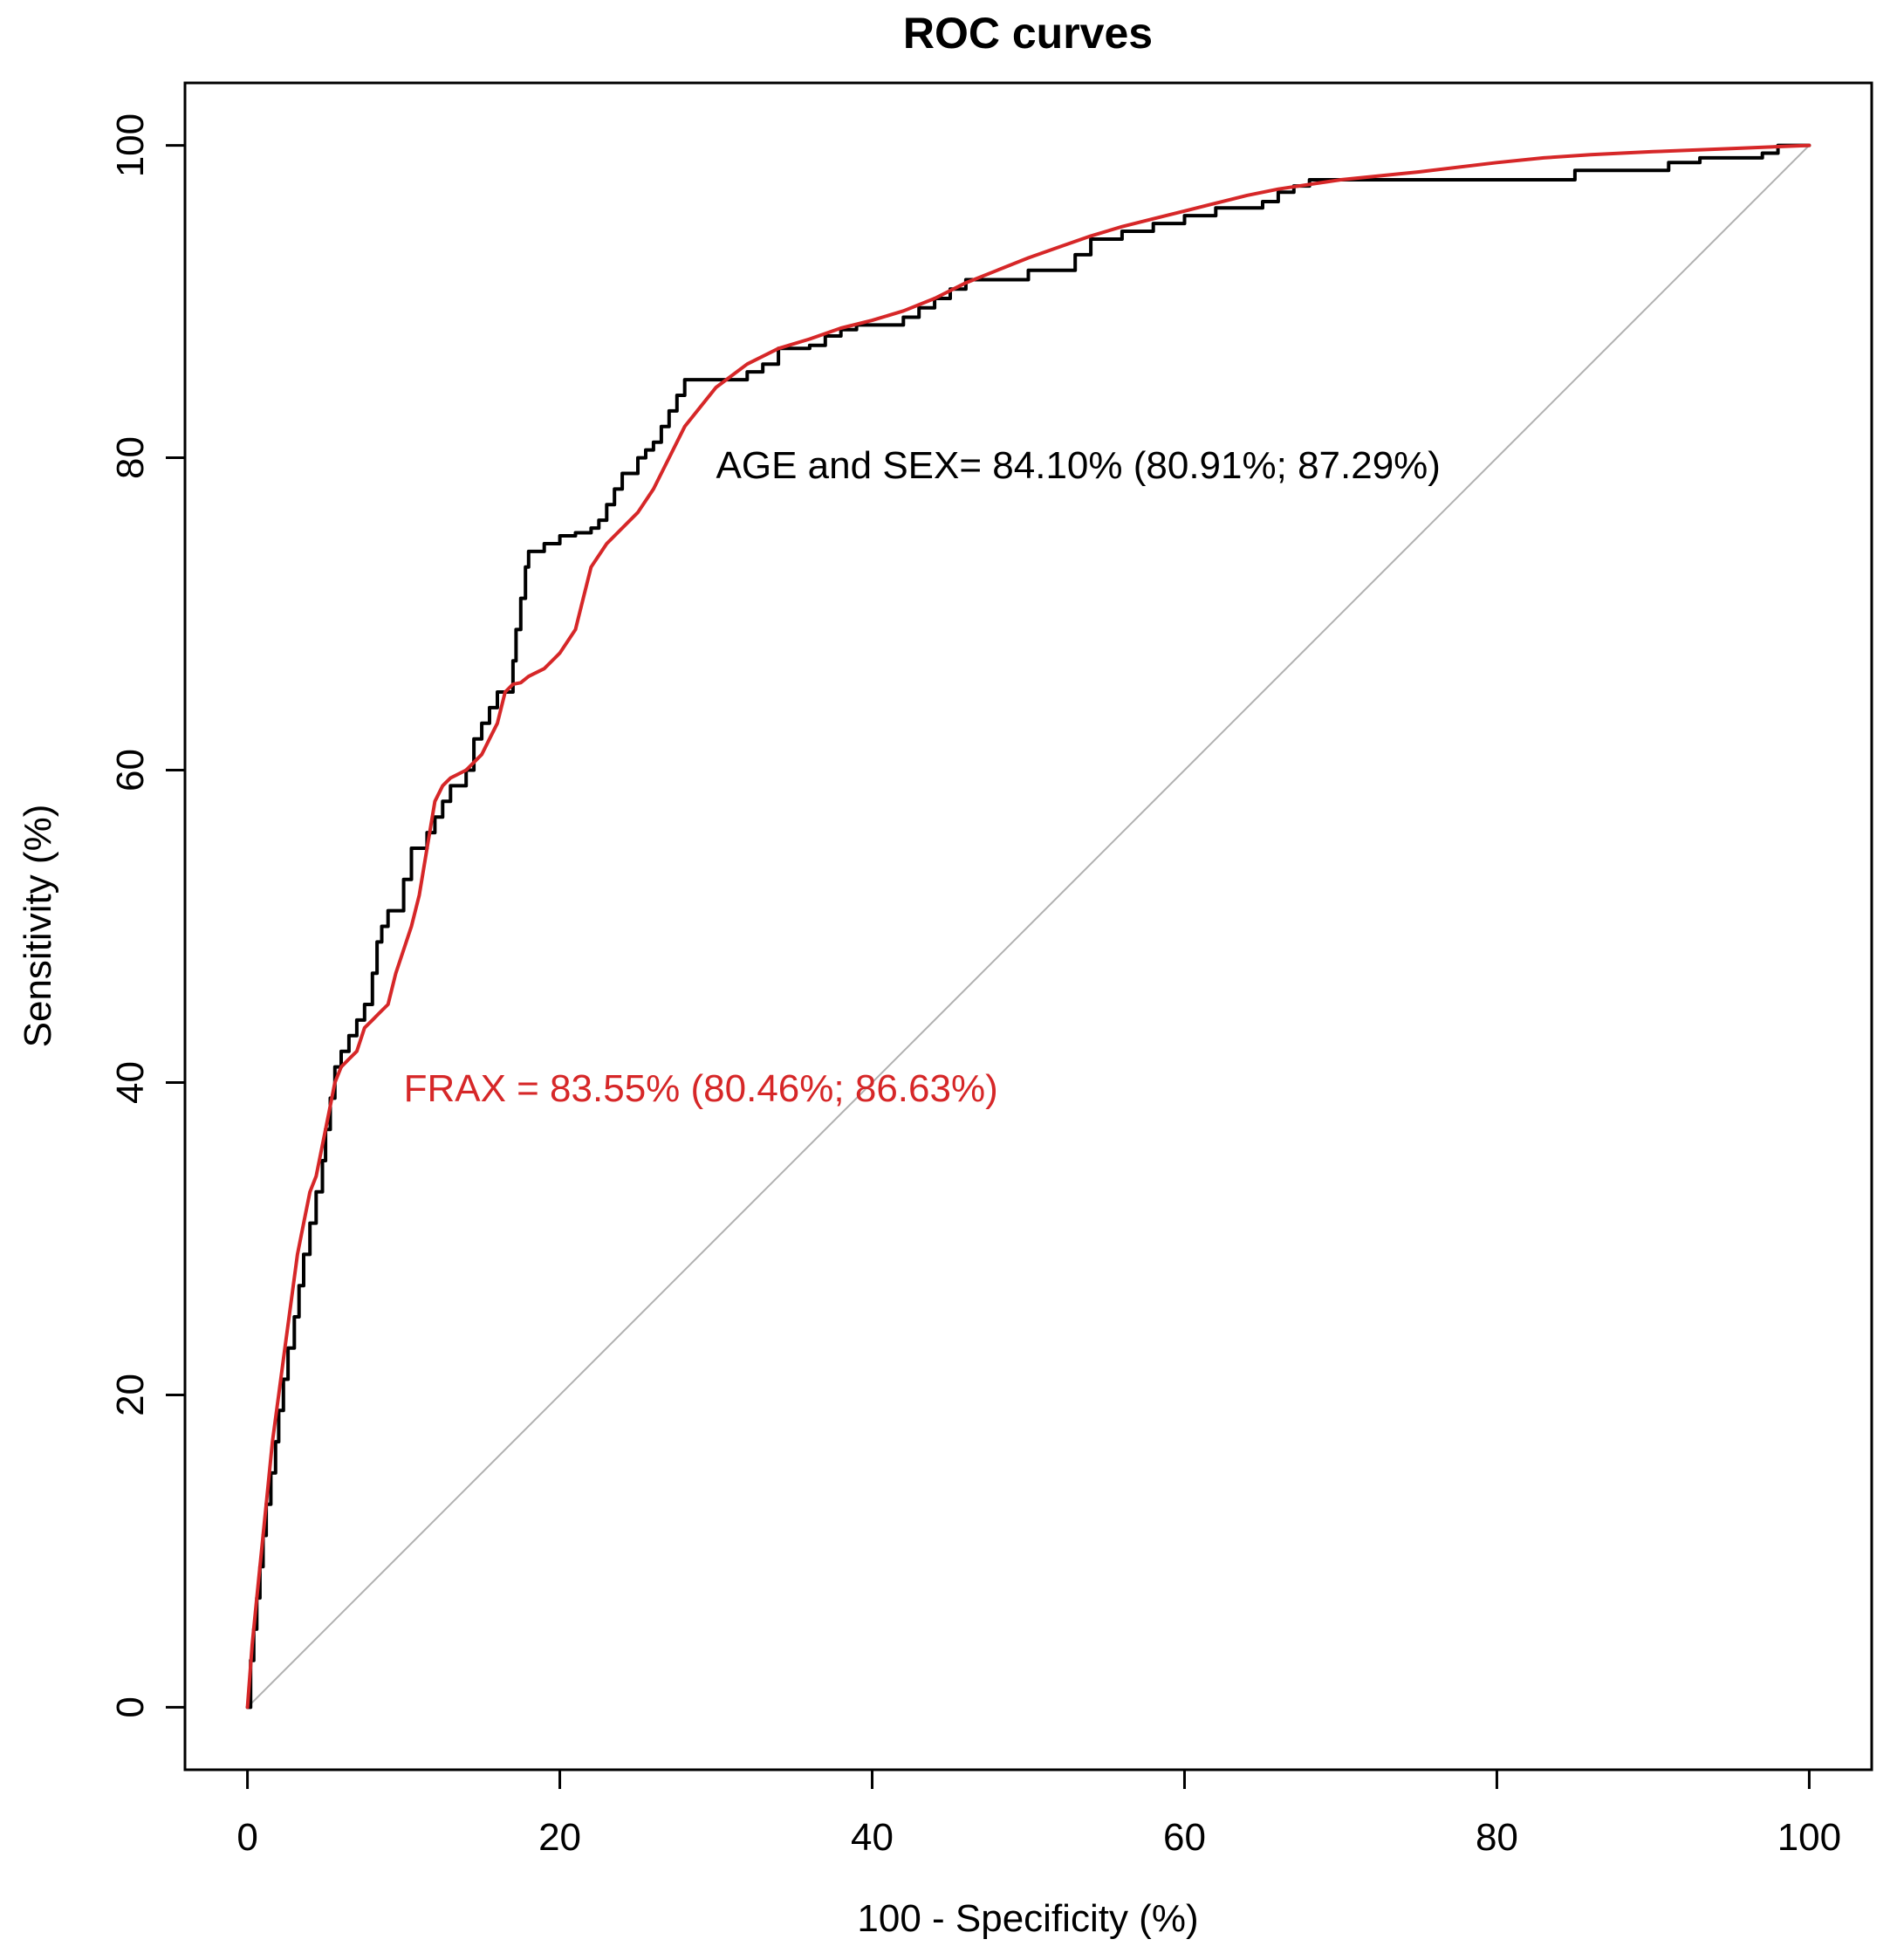 The width and height of the screenshot is (1897, 1960). What do you see at coordinates (131, 458) in the screenshot?
I see `y-tick-label: 80` at bounding box center [131, 458].